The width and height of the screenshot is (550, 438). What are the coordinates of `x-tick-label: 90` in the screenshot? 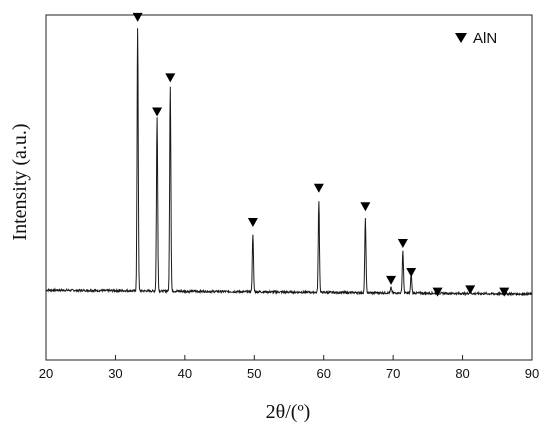 It's located at (532, 373).